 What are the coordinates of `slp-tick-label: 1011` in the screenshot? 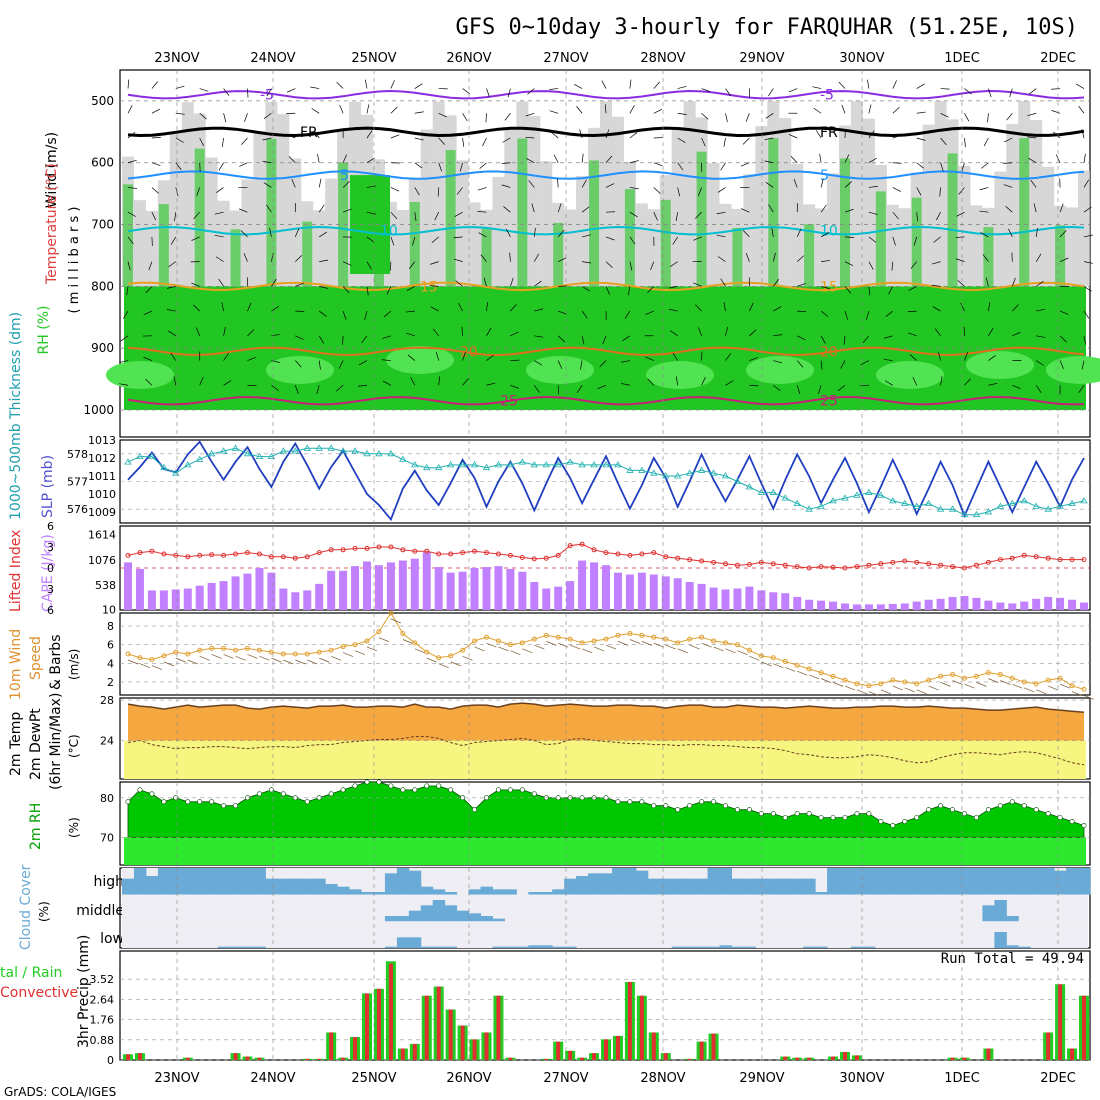 It's located at (102, 476).